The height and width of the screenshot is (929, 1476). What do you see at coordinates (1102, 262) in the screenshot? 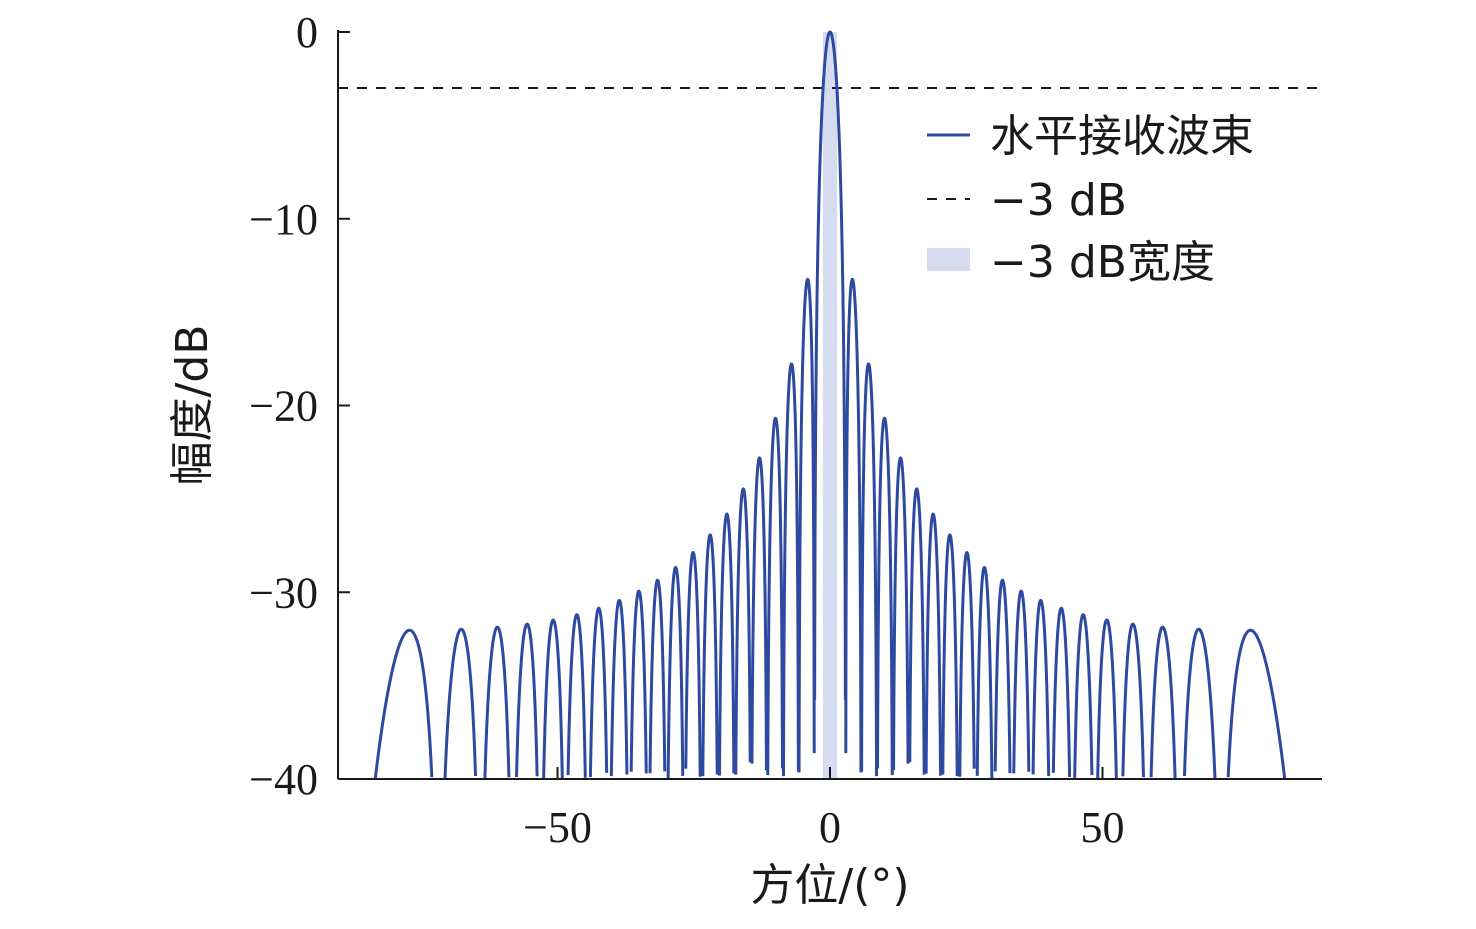
I see `legend-label-3db-width: −3 dB宽度` at bounding box center [1102, 262].